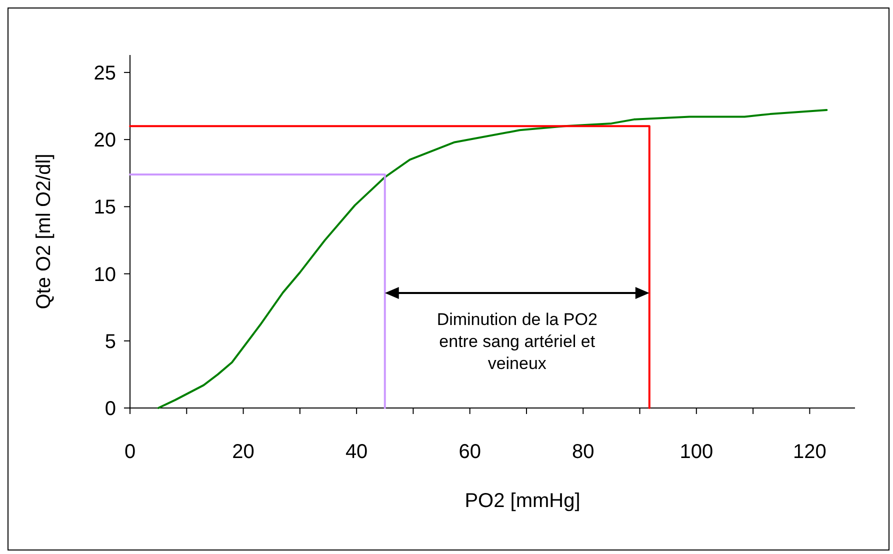 The height and width of the screenshot is (554, 893). I want to click on x-tick-label: 0, so click(130, 452).